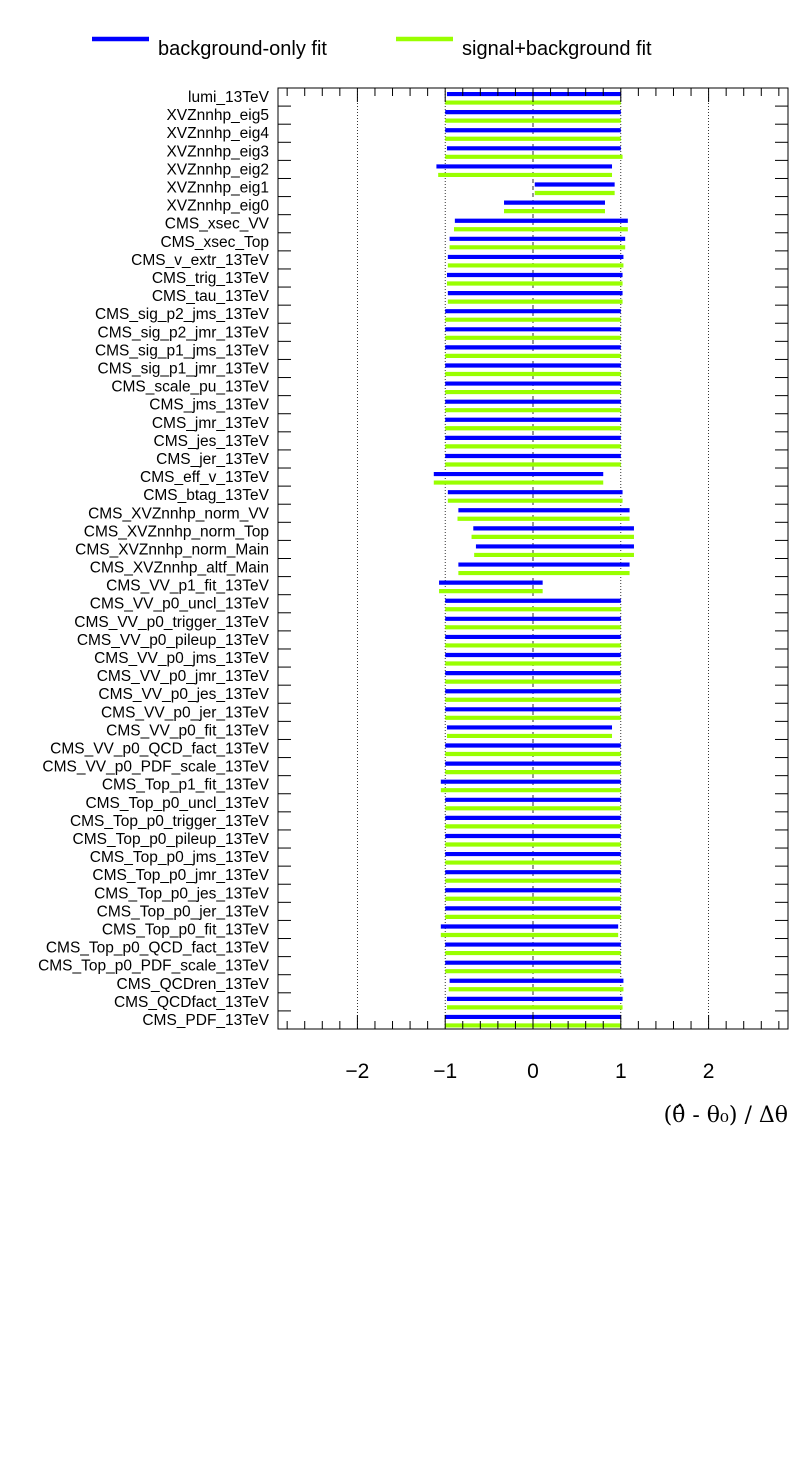  Describe the element at coordinates (190, 387) in the screenshot. I see `y-label: CMS_scale_pu_13TeV` at that location.